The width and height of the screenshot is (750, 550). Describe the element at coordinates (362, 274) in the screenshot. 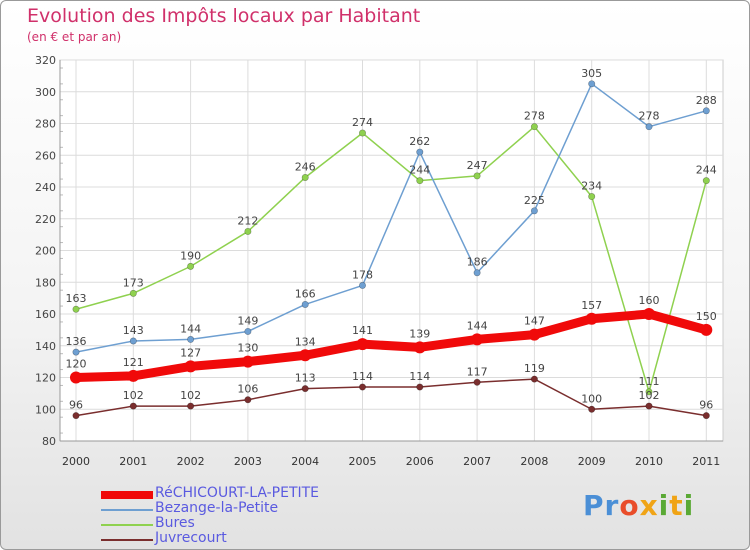

I see `data-label-bezange-la-petite: 178` at that location.